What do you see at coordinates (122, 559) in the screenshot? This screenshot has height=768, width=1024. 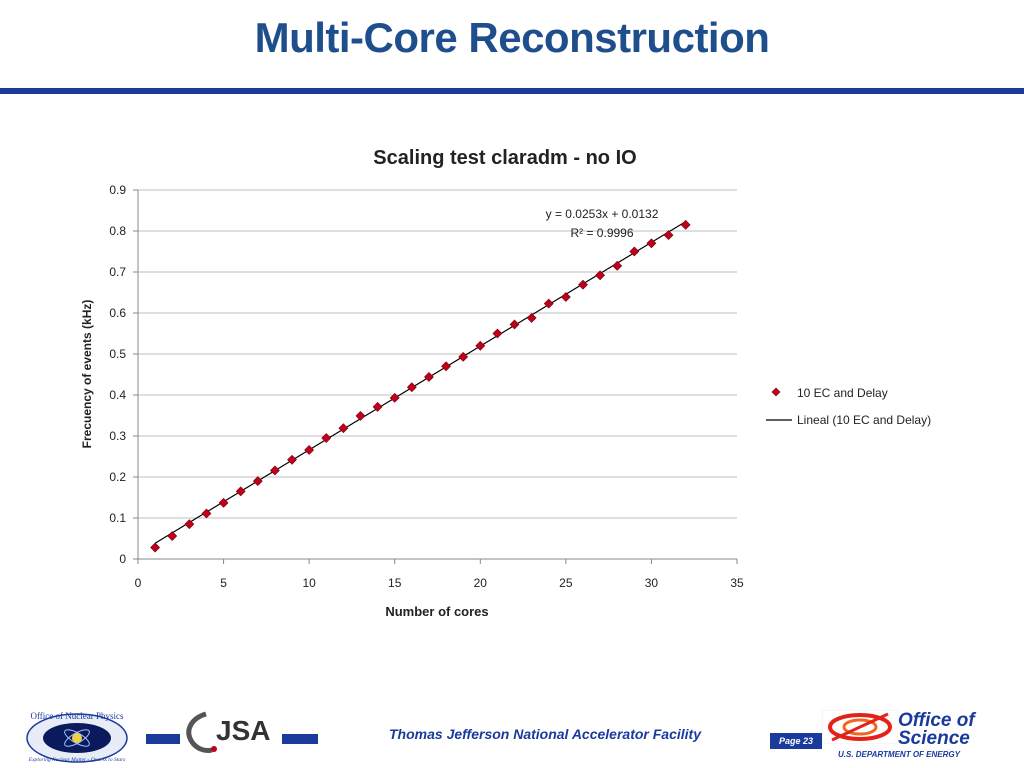 I see `y-tick-label: 0` at bounding box center [122, 559].